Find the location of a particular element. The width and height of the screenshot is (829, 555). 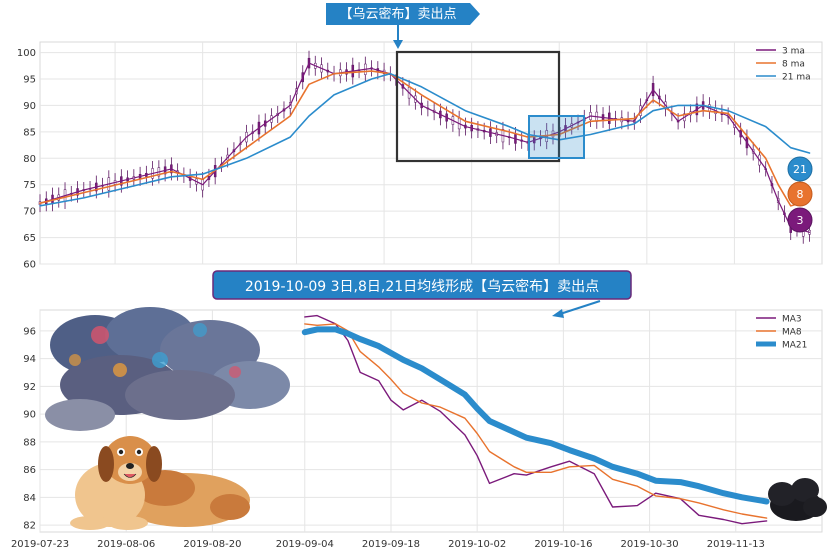

top-banner-text: 【乌云密布】卖出点 is located at coordinates (397, 14).